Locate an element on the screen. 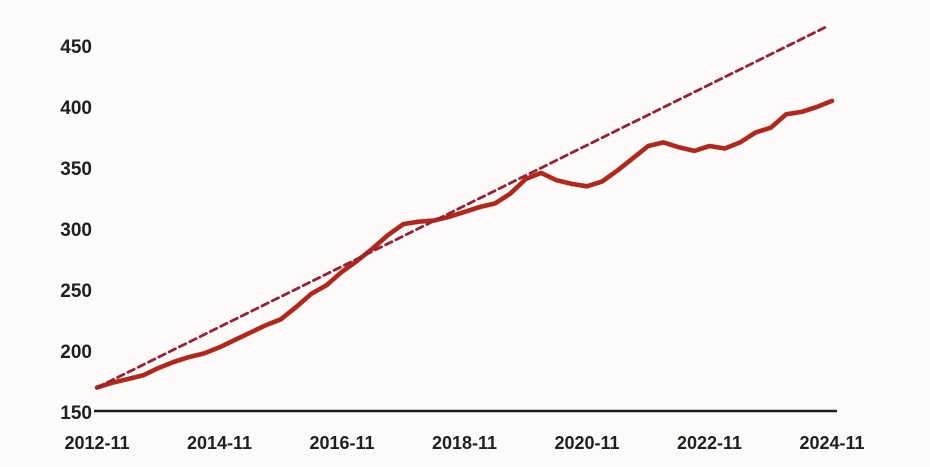  x-tick-label: 2014-11 is located at coordinates (219, 443).